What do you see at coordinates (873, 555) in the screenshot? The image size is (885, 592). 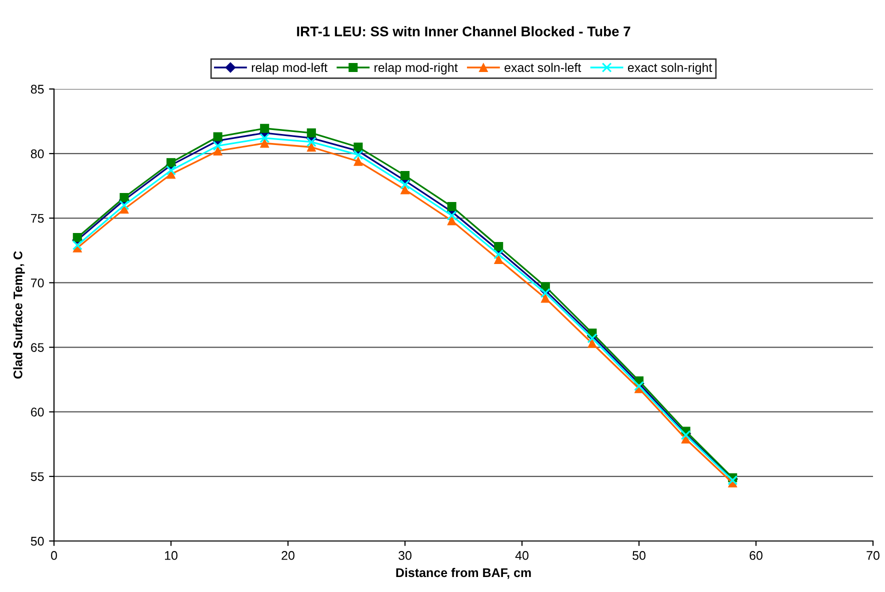 I see `x-tick-label: 70` at bounding box center [873, 555].